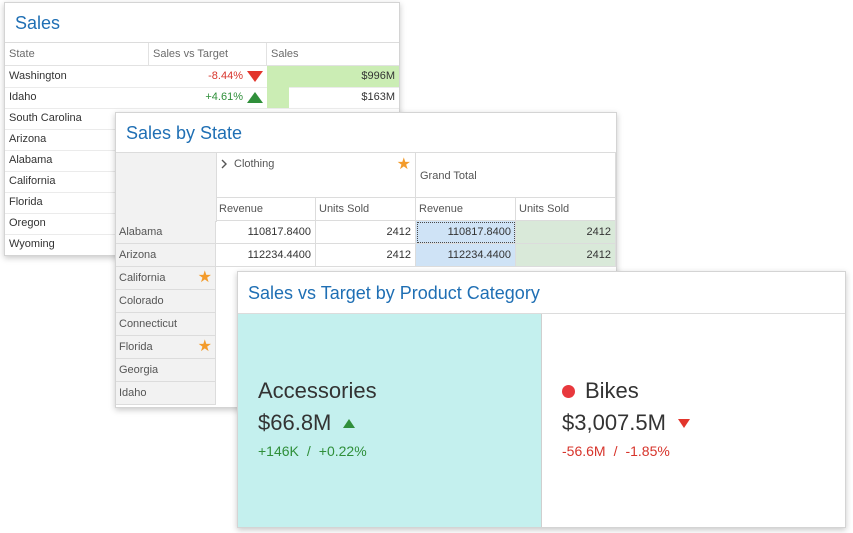  What do you see at coordinates (166, 347) in the screenshot?
I see `pivot-row-header: Florida ★` at bounding box center [166, 347].